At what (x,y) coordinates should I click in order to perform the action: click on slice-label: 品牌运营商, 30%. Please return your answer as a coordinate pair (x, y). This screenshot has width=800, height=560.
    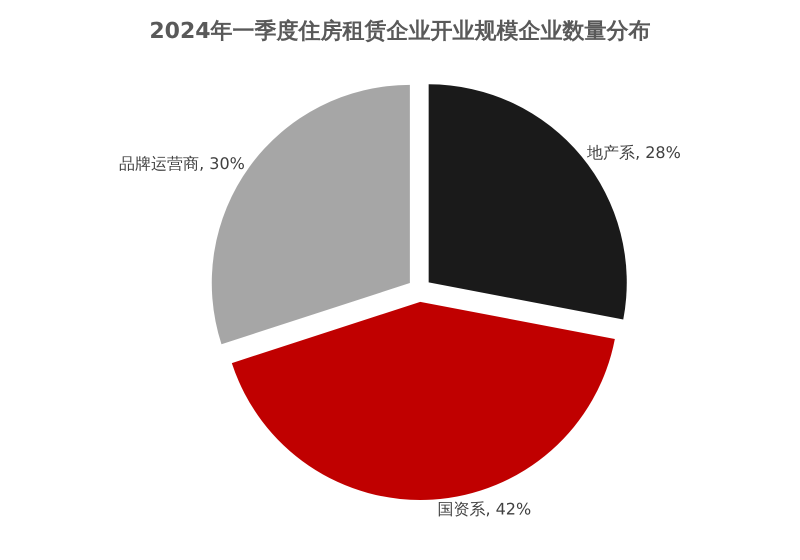
    Looking at the image, I should click on (182, 163).